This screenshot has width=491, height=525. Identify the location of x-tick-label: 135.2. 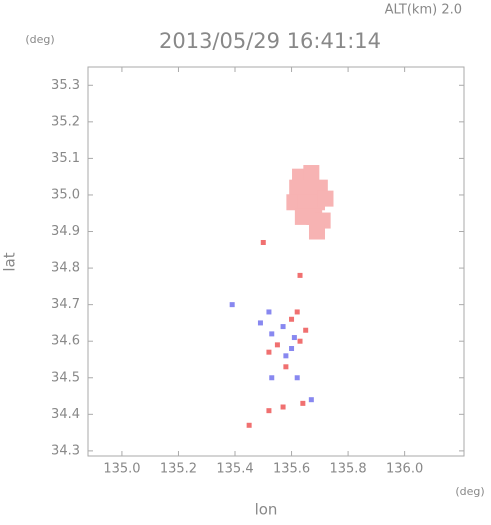
(178, 469).